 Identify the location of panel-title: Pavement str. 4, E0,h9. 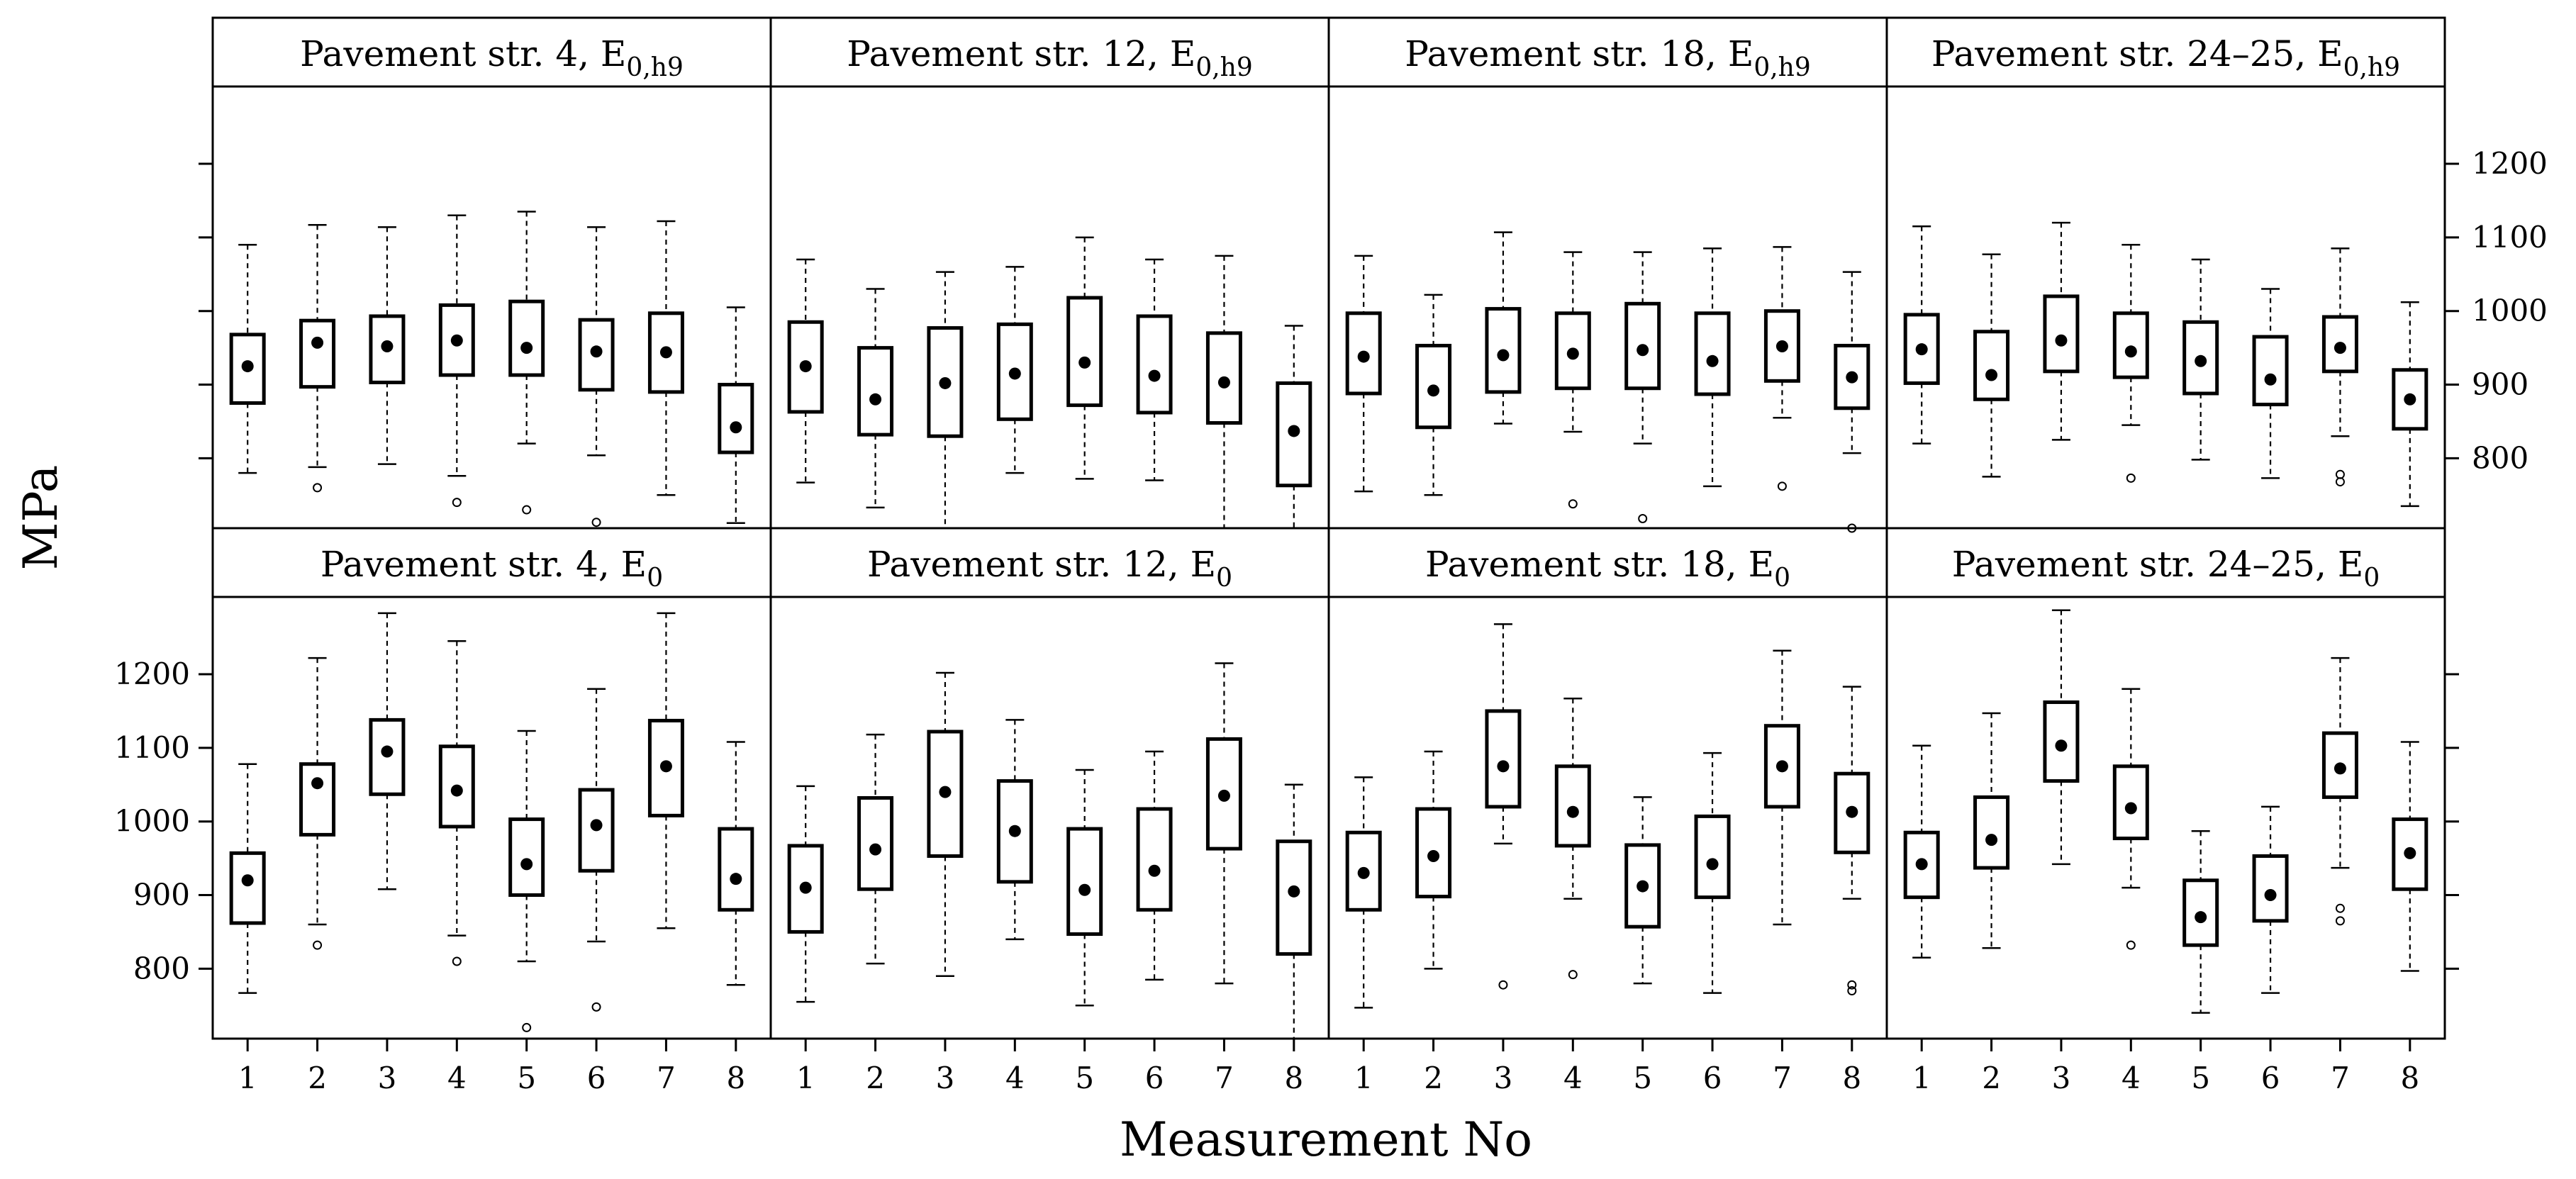
(492, 57).